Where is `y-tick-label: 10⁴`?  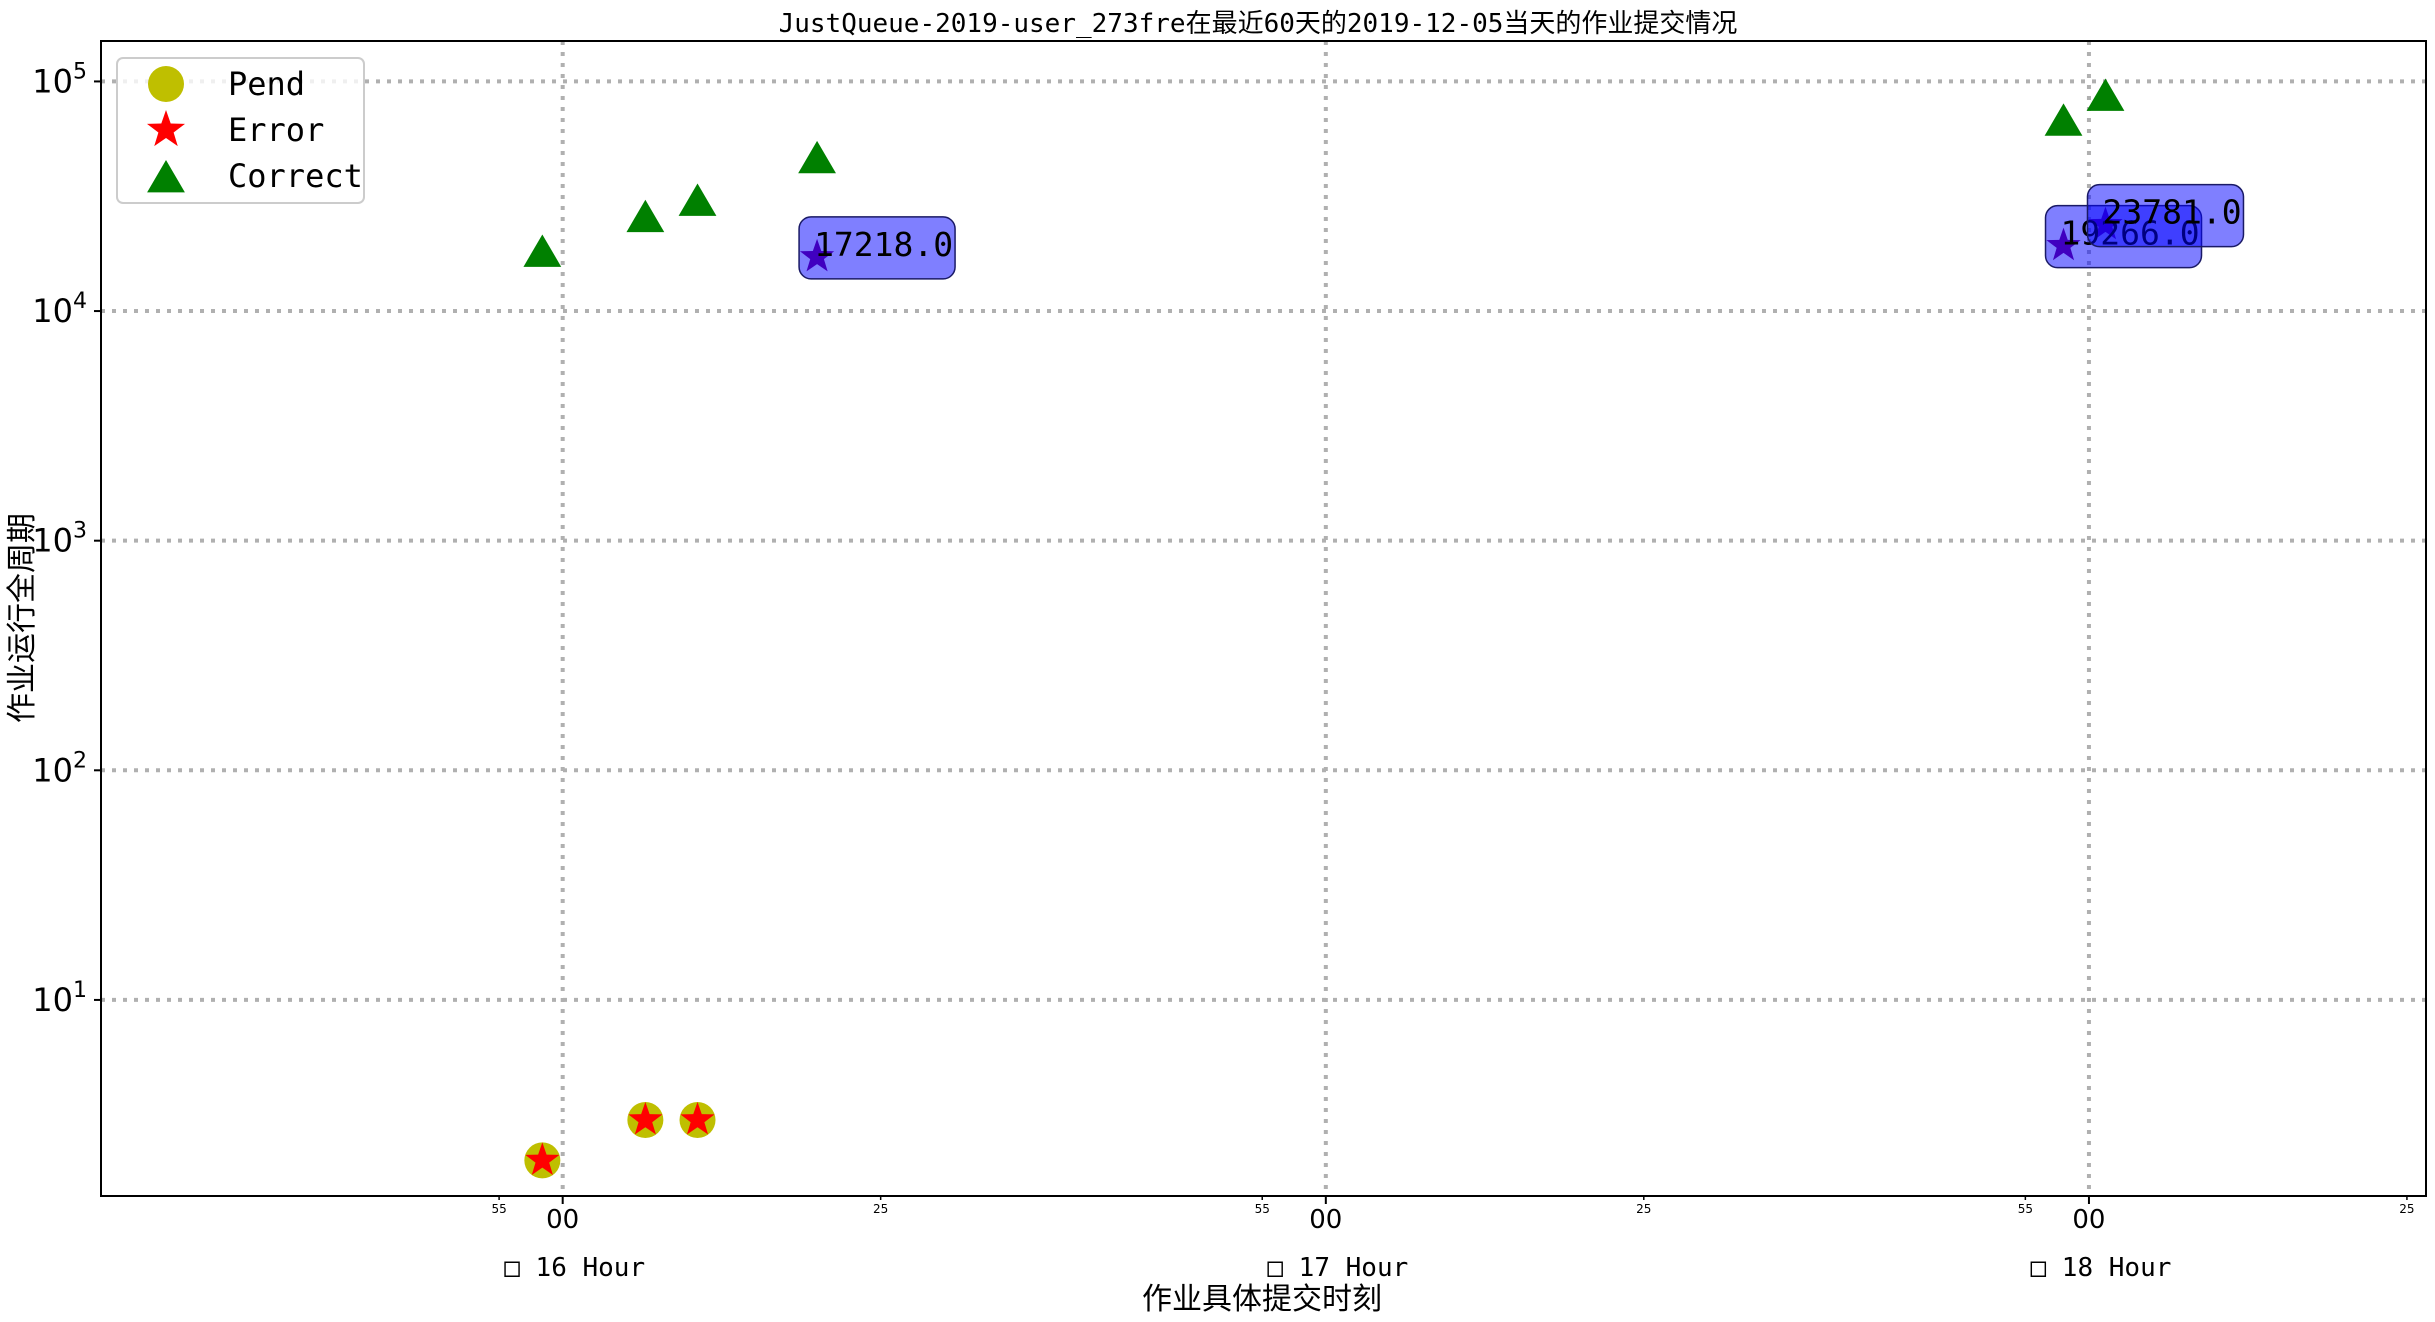 y-tick-label: 10⁴ is located at coordinates (59, 309).